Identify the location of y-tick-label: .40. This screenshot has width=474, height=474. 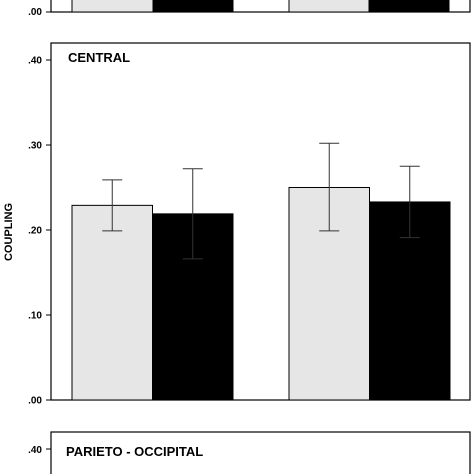
(35, 61).